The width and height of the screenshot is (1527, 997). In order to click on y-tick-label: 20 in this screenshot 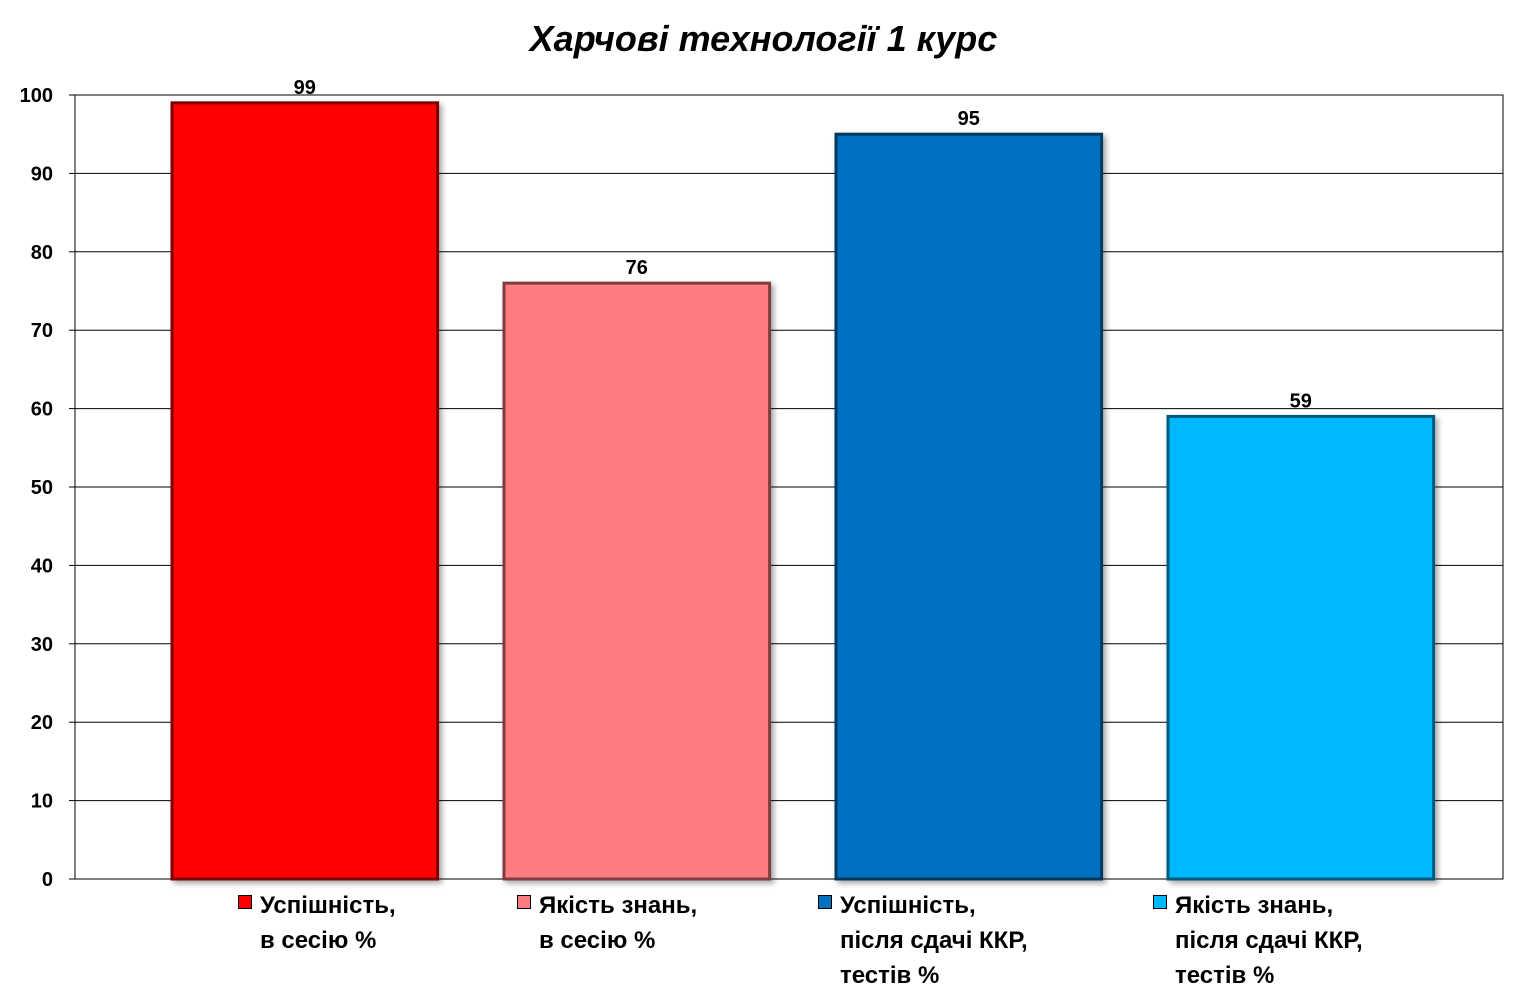, I will do `click(42, 723)`.